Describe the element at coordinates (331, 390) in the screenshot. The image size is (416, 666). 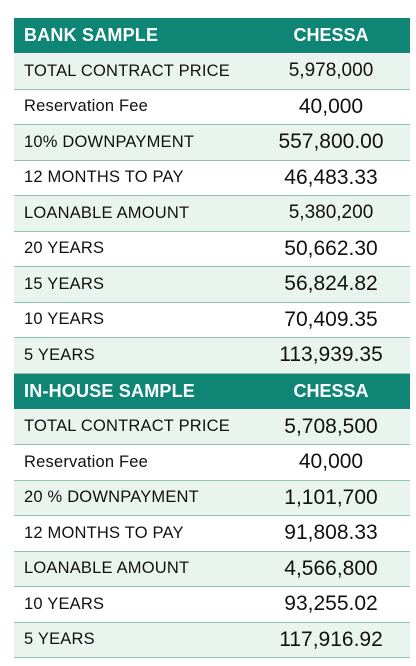
I see `inhouse-header-value: CHESSA` at that location.